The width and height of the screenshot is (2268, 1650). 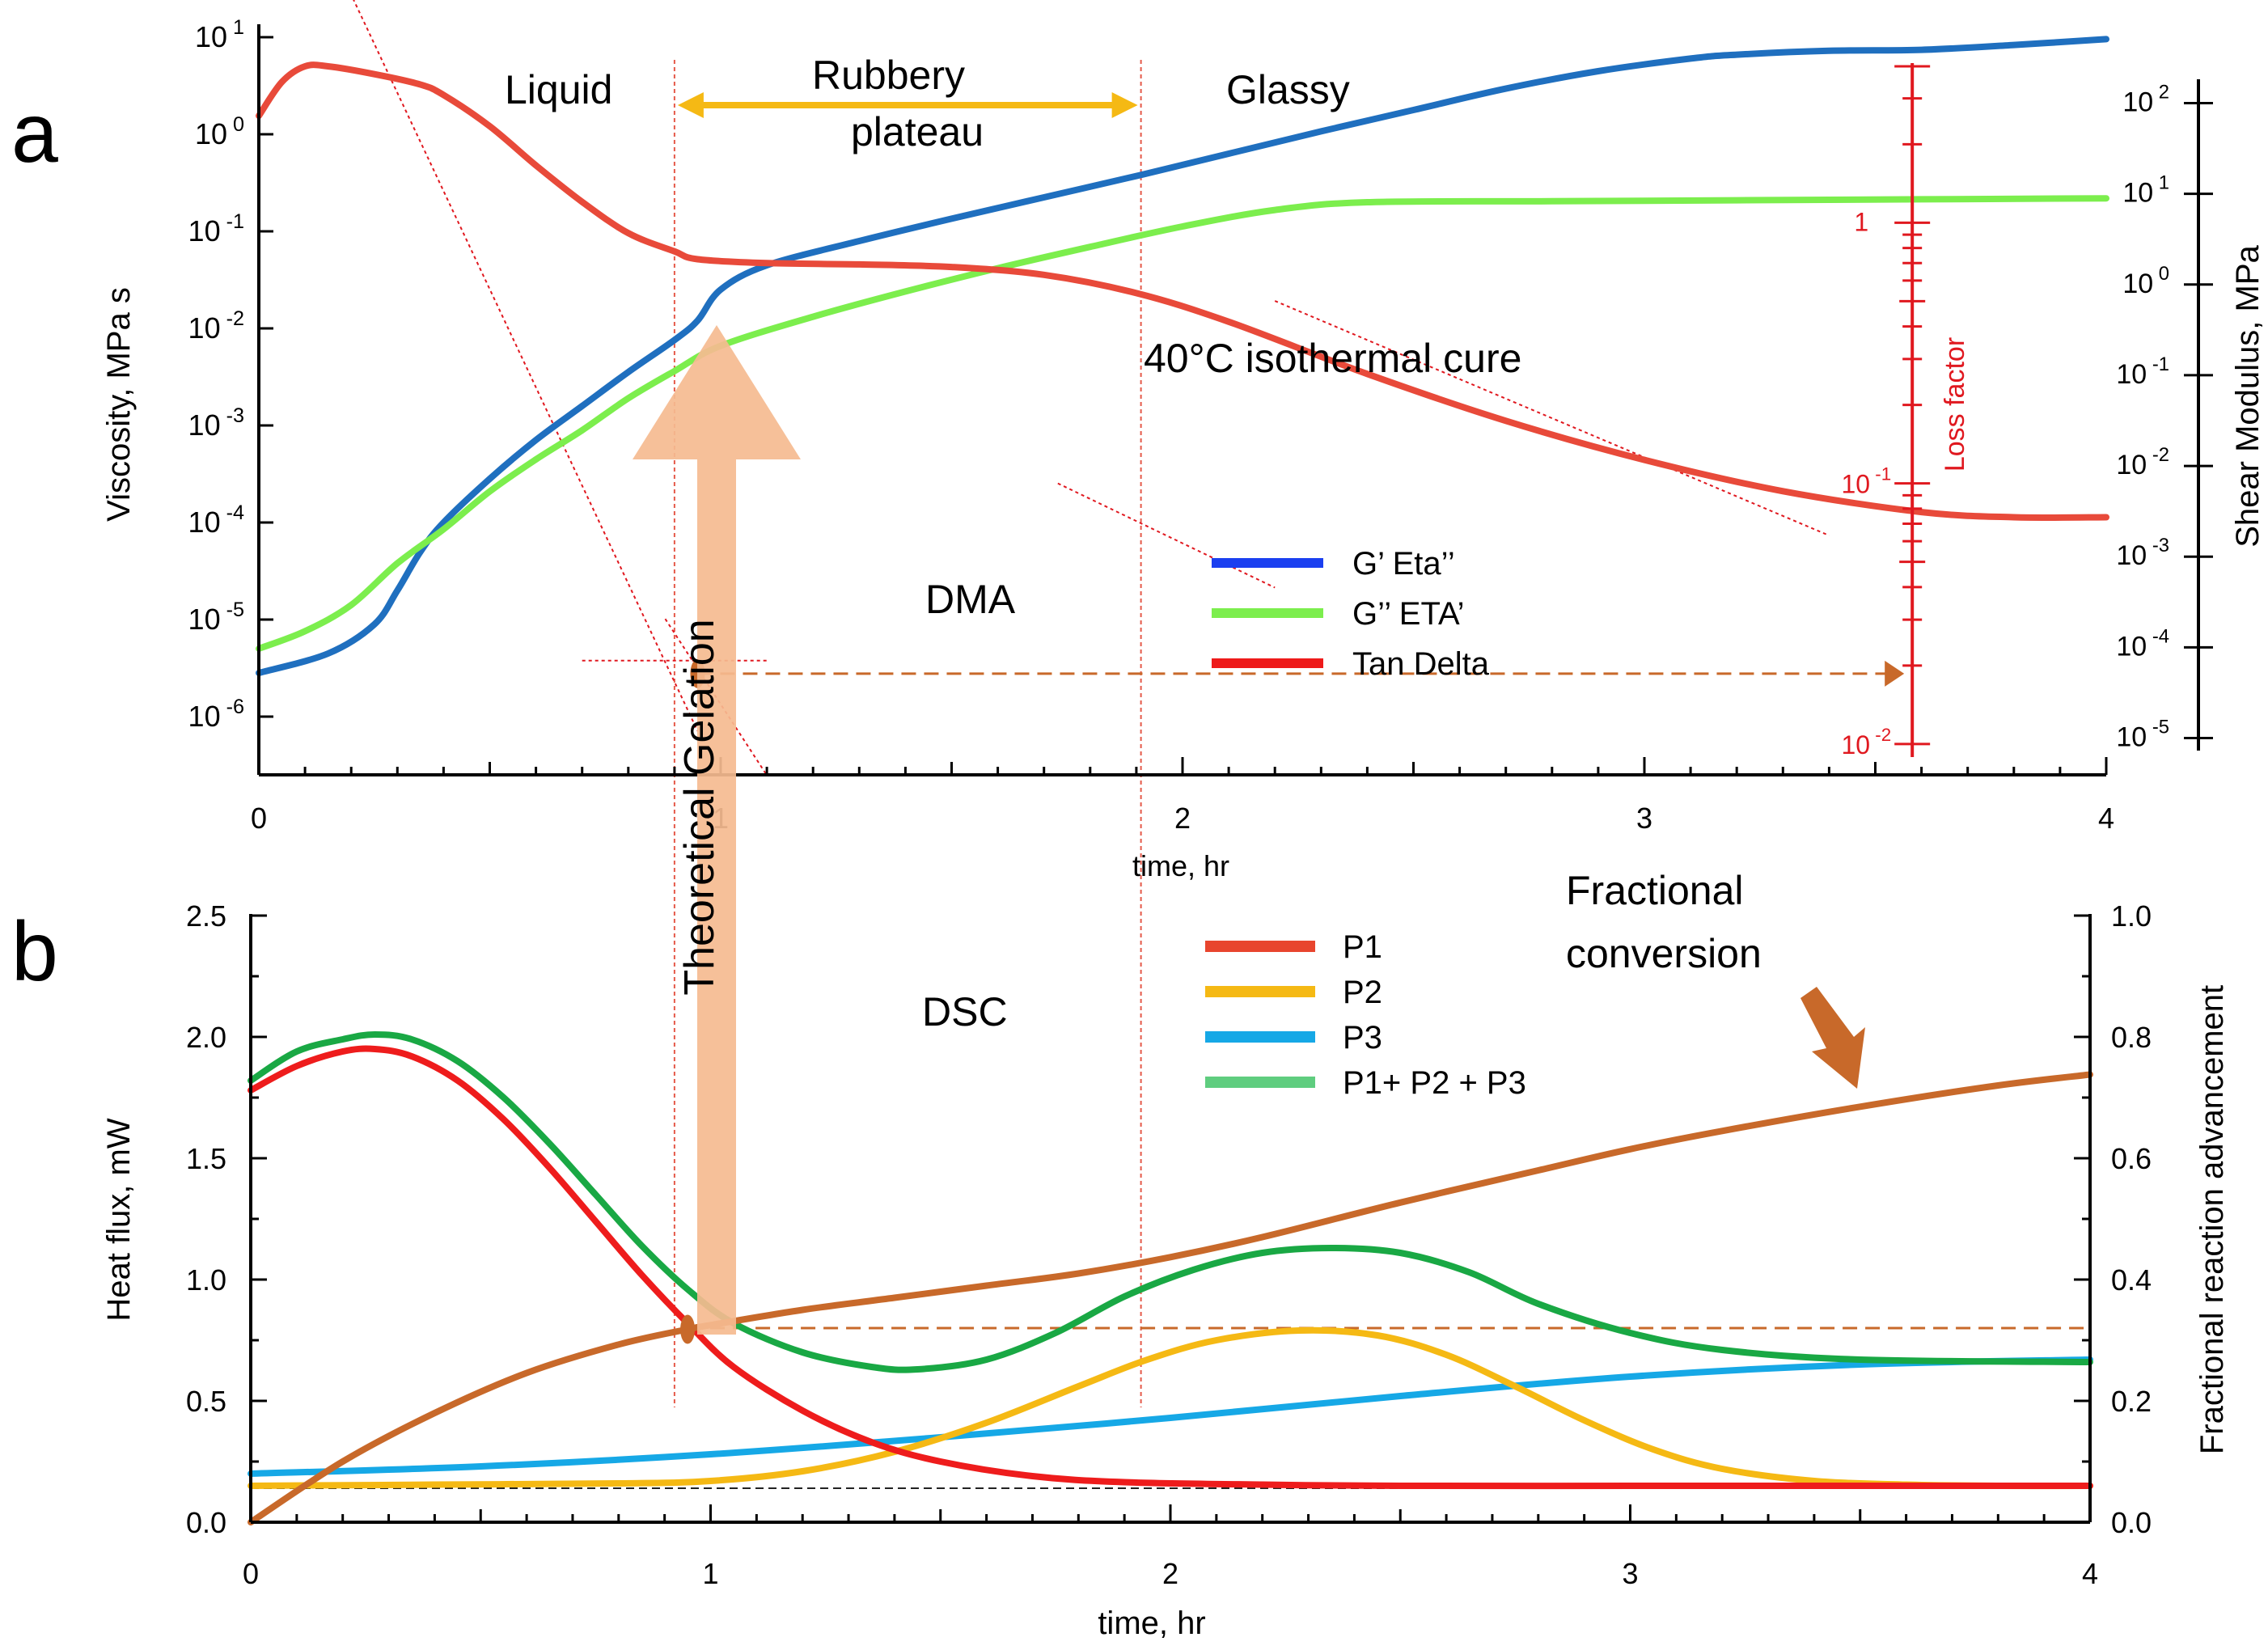 What do you see at coordinates (970, 599) in the screenshot?
I see `dma-title: DMA` at bounding box center [970, 599].